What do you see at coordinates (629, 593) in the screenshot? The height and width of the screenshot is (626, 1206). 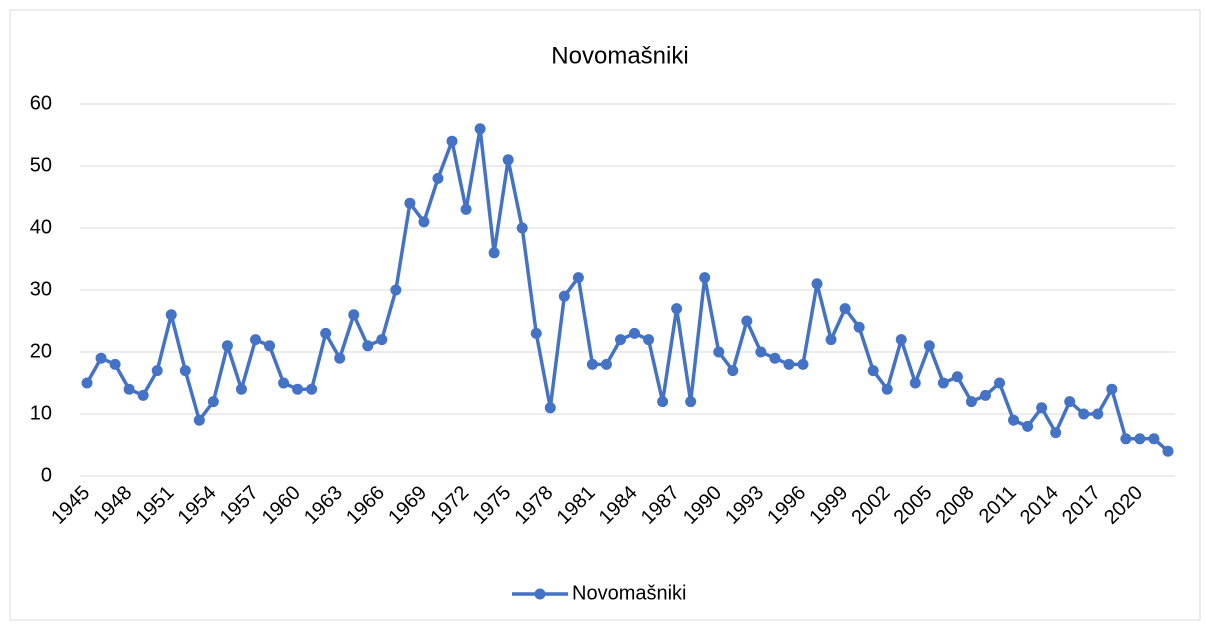 I see `legend-label: Novomašniki` at bounding box center [629, 593].